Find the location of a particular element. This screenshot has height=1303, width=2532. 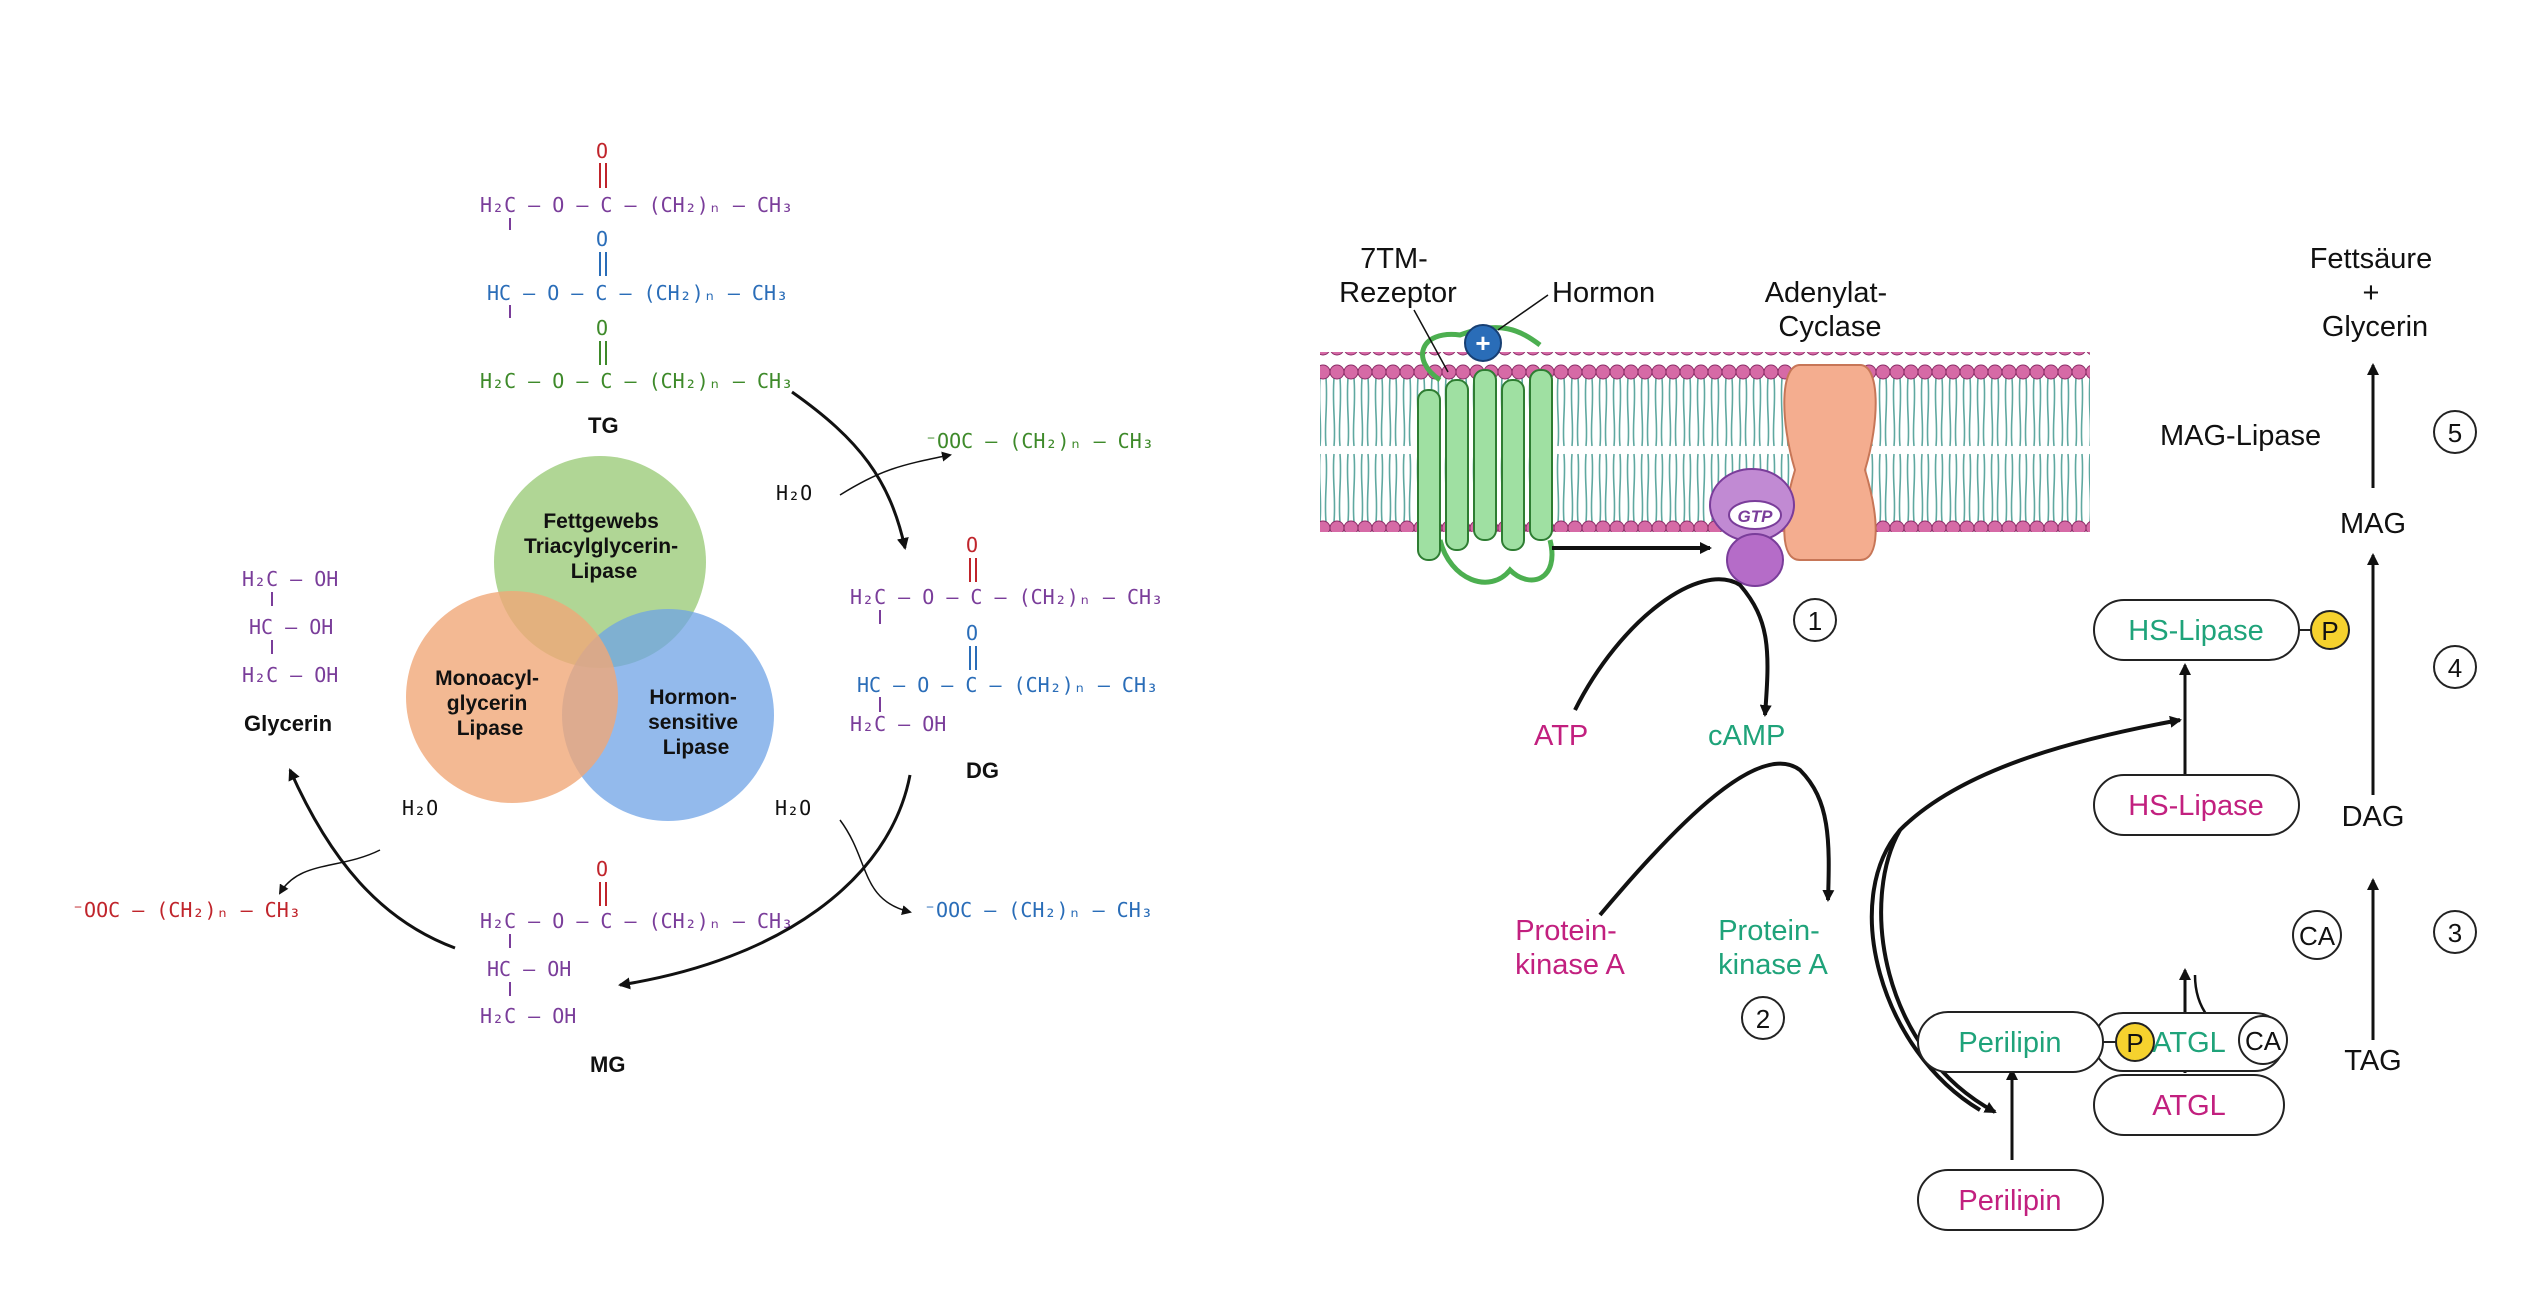

hsl-active-label: HS-Lipase is located at coordinates (2195, 631).